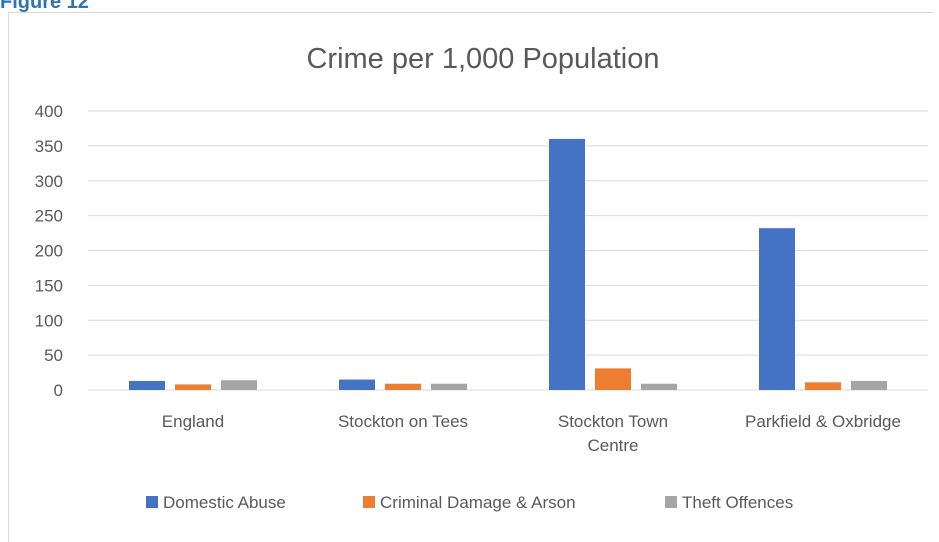  Describe the element at coordinates (49, 181) in the screenshot. I see `y-tick-label: 300` at that location.